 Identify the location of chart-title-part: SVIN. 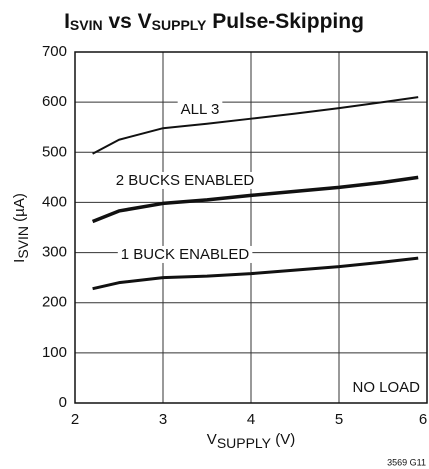
(86, 25).